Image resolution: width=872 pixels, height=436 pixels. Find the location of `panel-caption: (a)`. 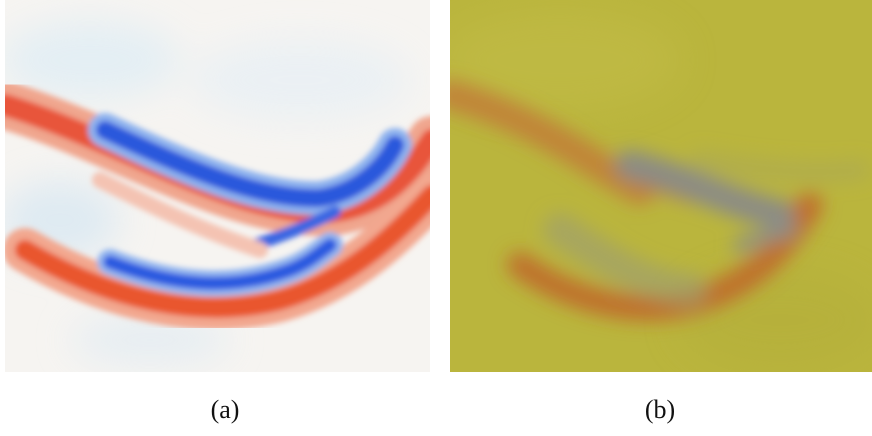

panel-caption: (a) is located at coordinates (225, 409).